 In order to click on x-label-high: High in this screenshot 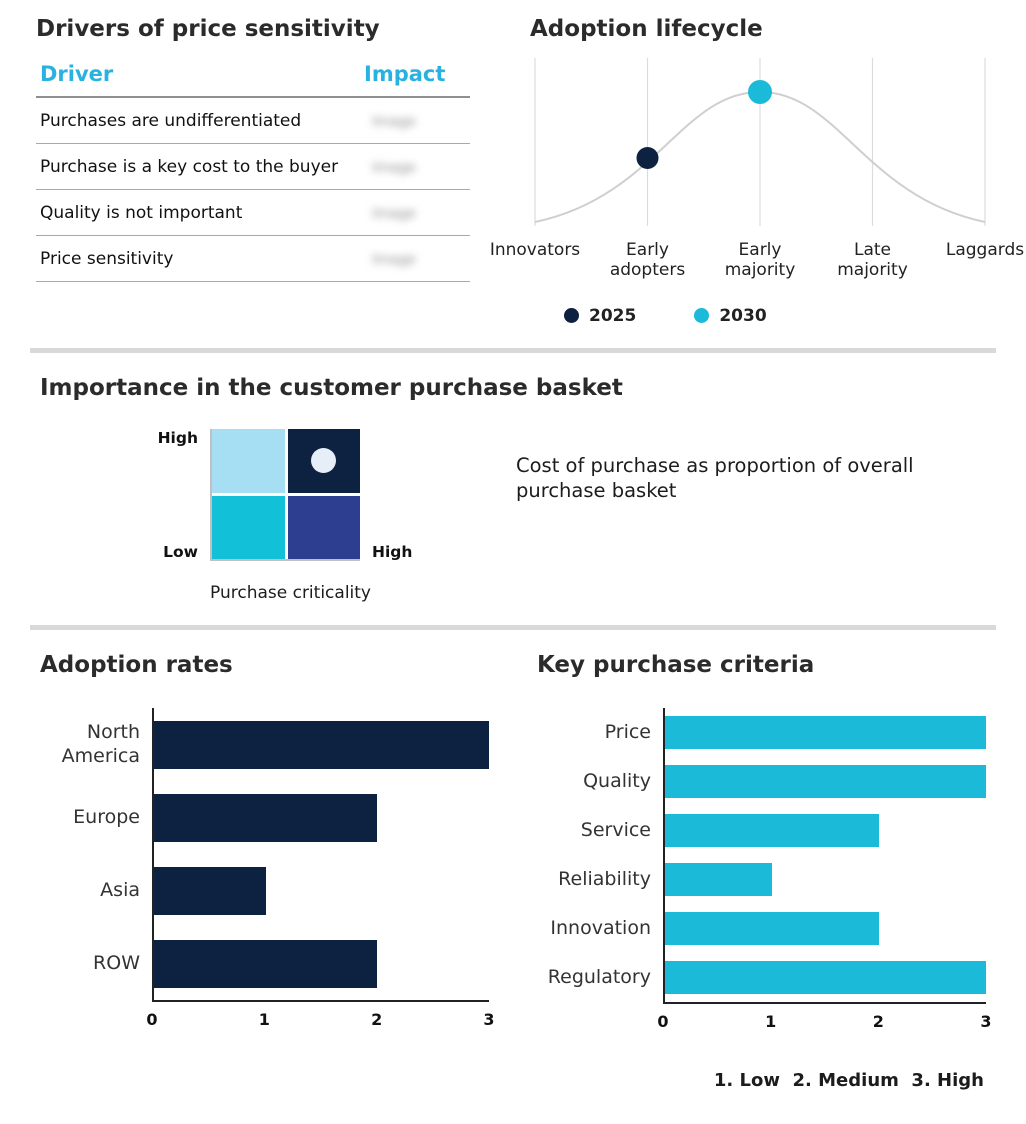, I will do `click(392, 552)`.